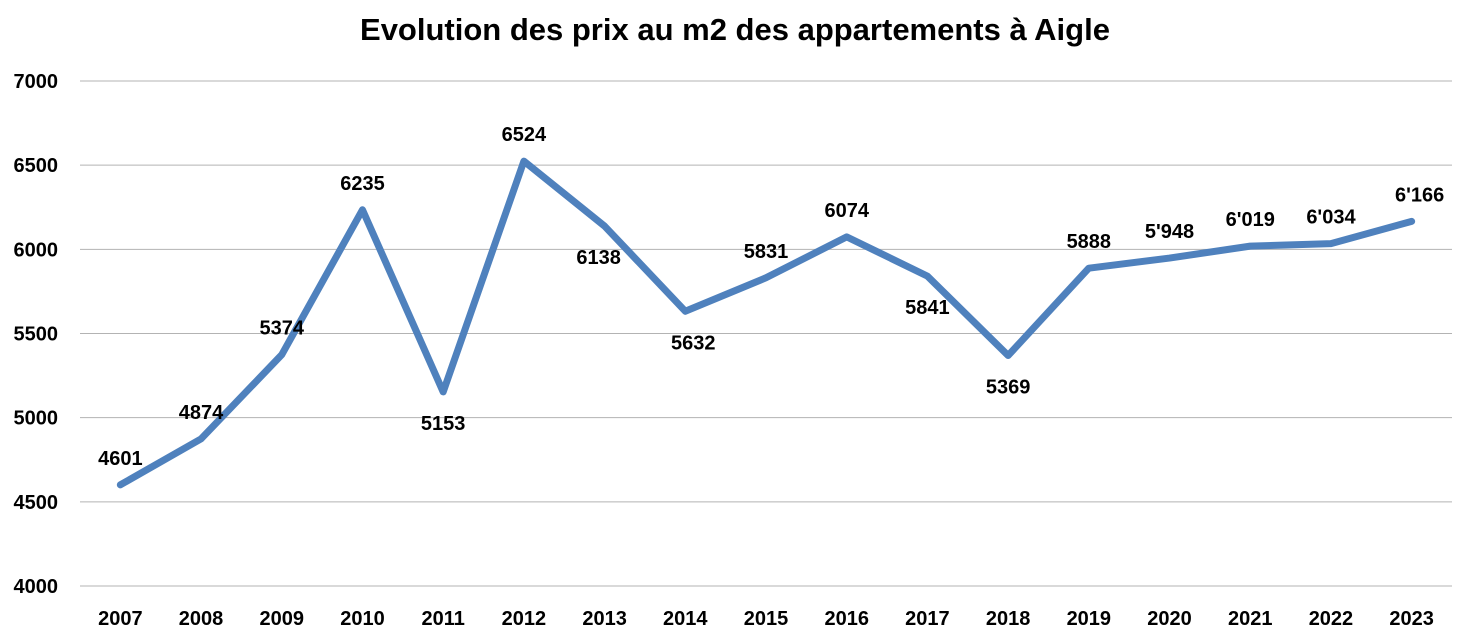 The width and height of the screenshot is (1470, 641). Describe the element at coordinates (201, 413) in the screenshot. I see `data-label: 4874` at that location.